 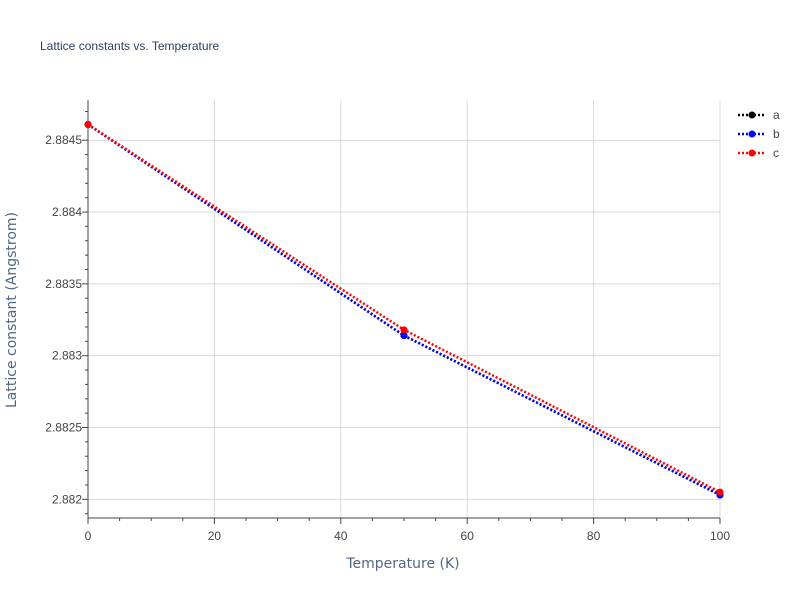 I want to click on legend-item-b: b, so click(x=759, y=134).